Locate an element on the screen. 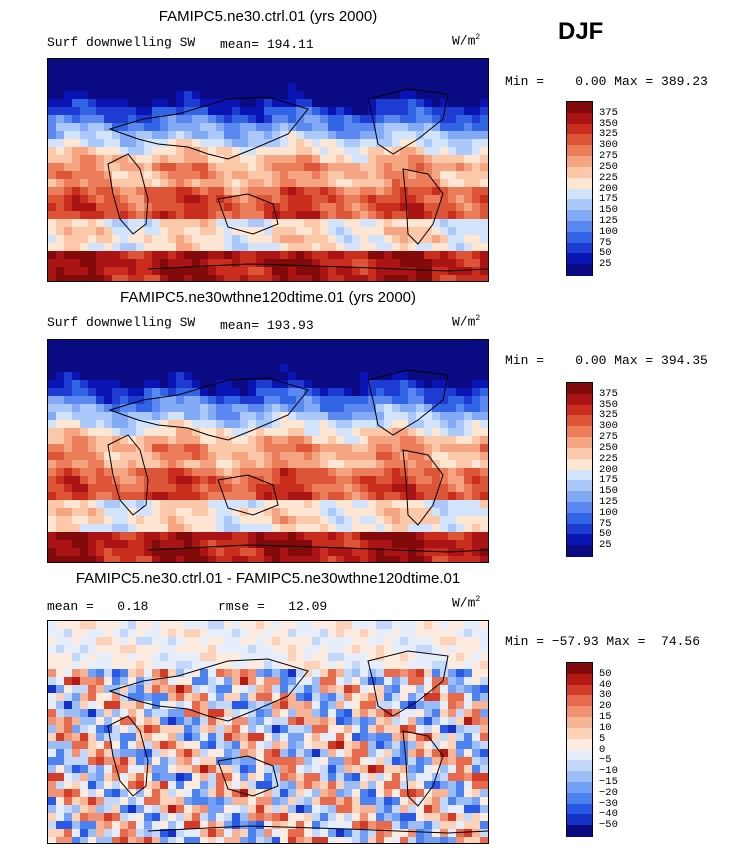 Image resolution: width=733 pixels, height=852 pixels. colorbar-tick-label: 300 is located at coordinates (608, 145).